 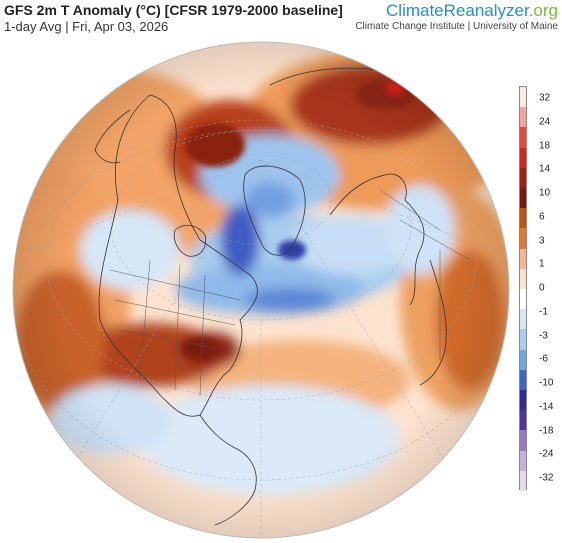 What do you see at coordinates (546, 407) in the screenshot?
I see `legend-label: -14` at bounding box center [546, 407].